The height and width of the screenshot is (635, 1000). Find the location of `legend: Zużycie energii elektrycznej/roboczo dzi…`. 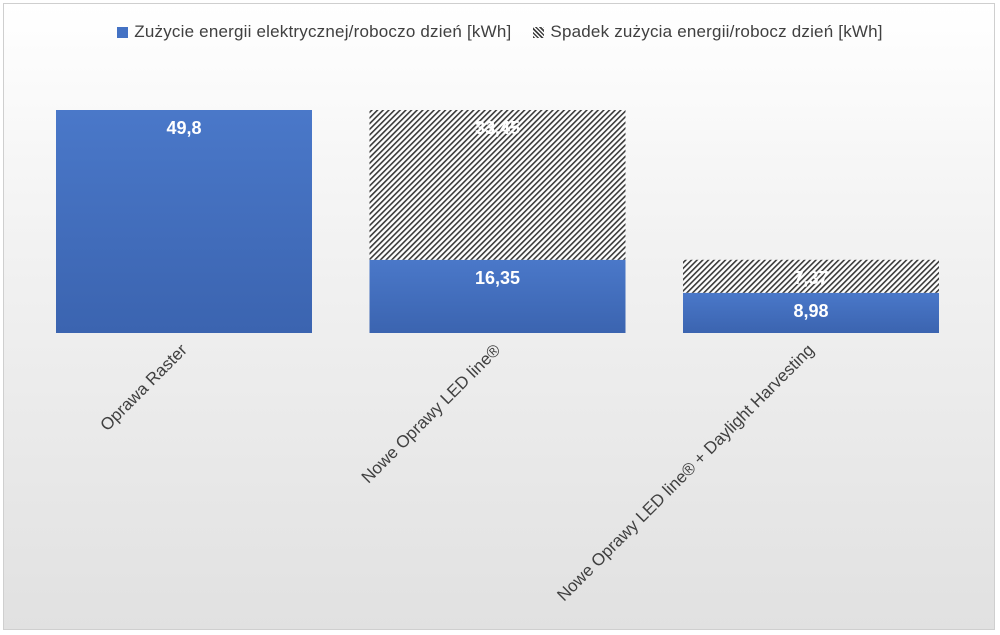

legend: Zużycie energii elektrycznej/roboczo dzi… is located at coordinates (500, 32).